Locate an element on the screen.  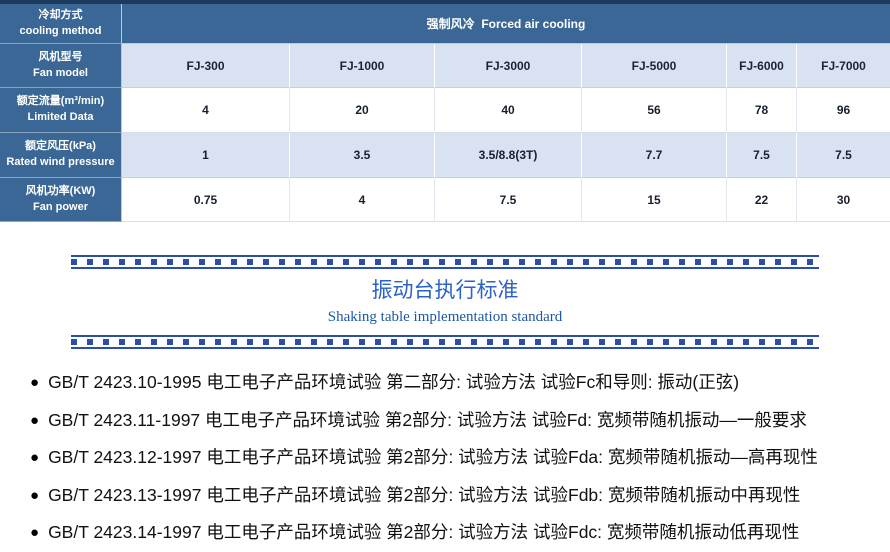
table-value: 1 is located at coordinates (206, 155).